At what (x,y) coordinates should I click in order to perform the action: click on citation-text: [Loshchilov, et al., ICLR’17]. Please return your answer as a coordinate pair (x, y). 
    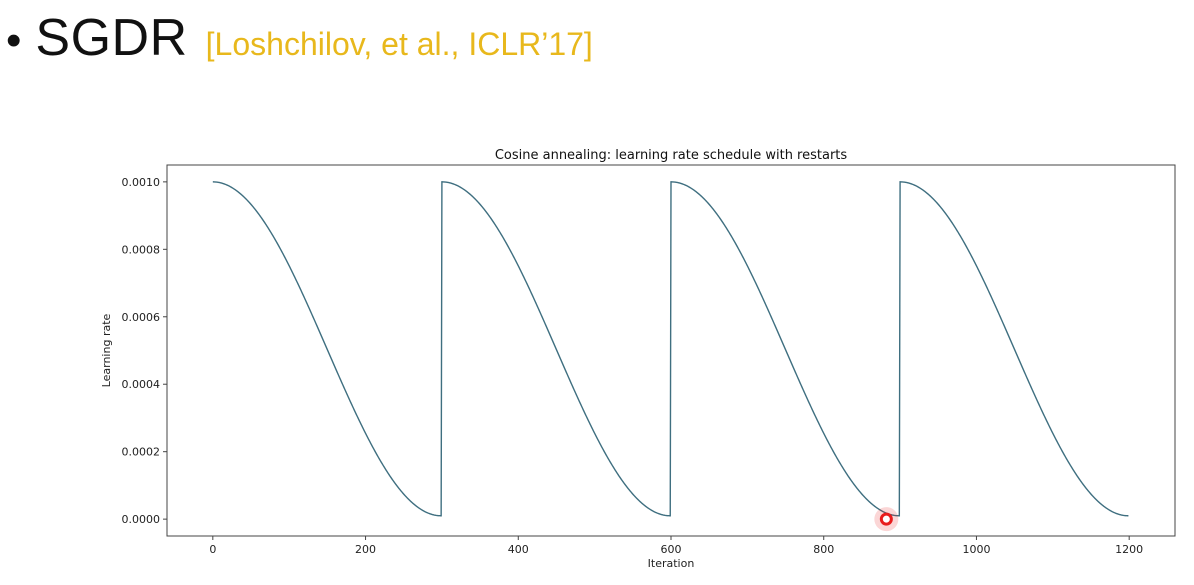
    Looking at the image, I should click on (399, 44).